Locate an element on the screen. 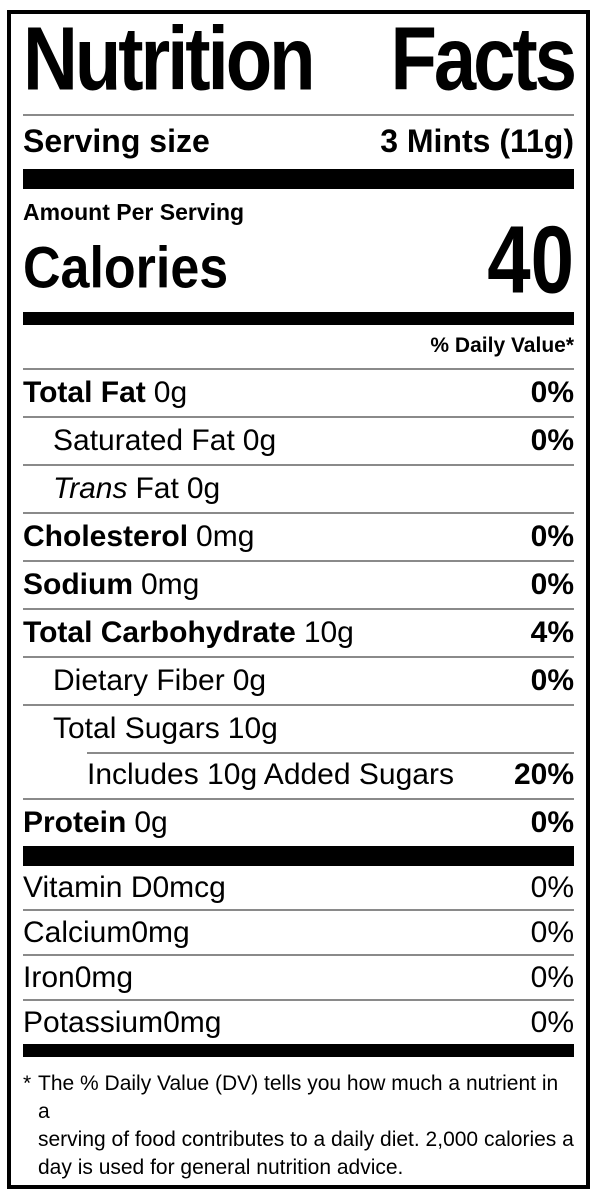  vitamin-name-amount: Vitamin D0mcg is located at coordinates (124, 887).